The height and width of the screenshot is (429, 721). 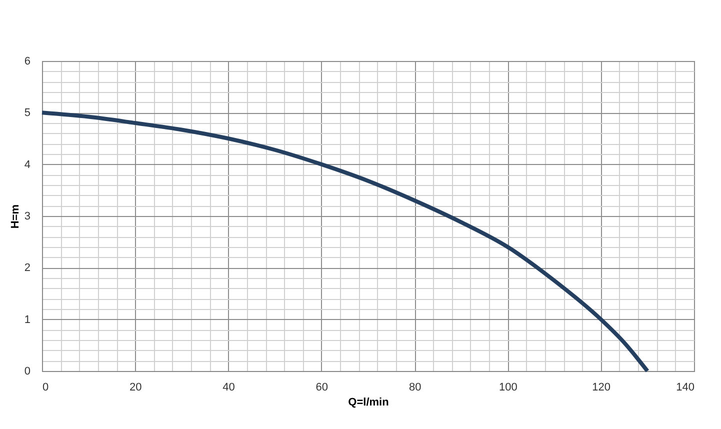 What do you see at coordinates (136, 388) in the screenshot?
I see `x-tick-label: 20` at bounding box center [136, 388].